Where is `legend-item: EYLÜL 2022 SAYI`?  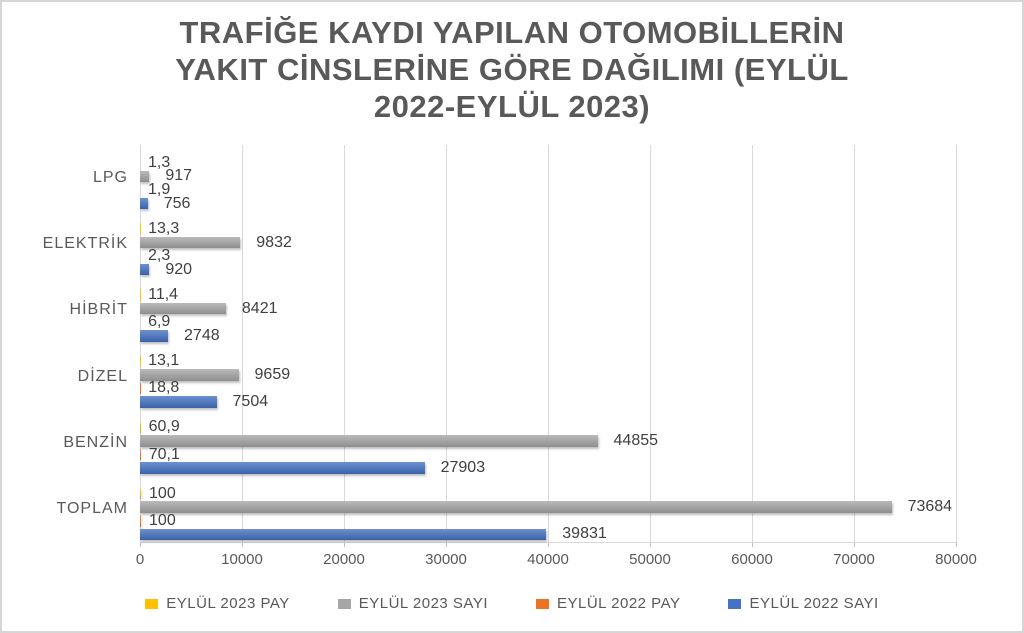
legend-item: EYLÜL 2022 SAYI is located at coordinates (803, 603).